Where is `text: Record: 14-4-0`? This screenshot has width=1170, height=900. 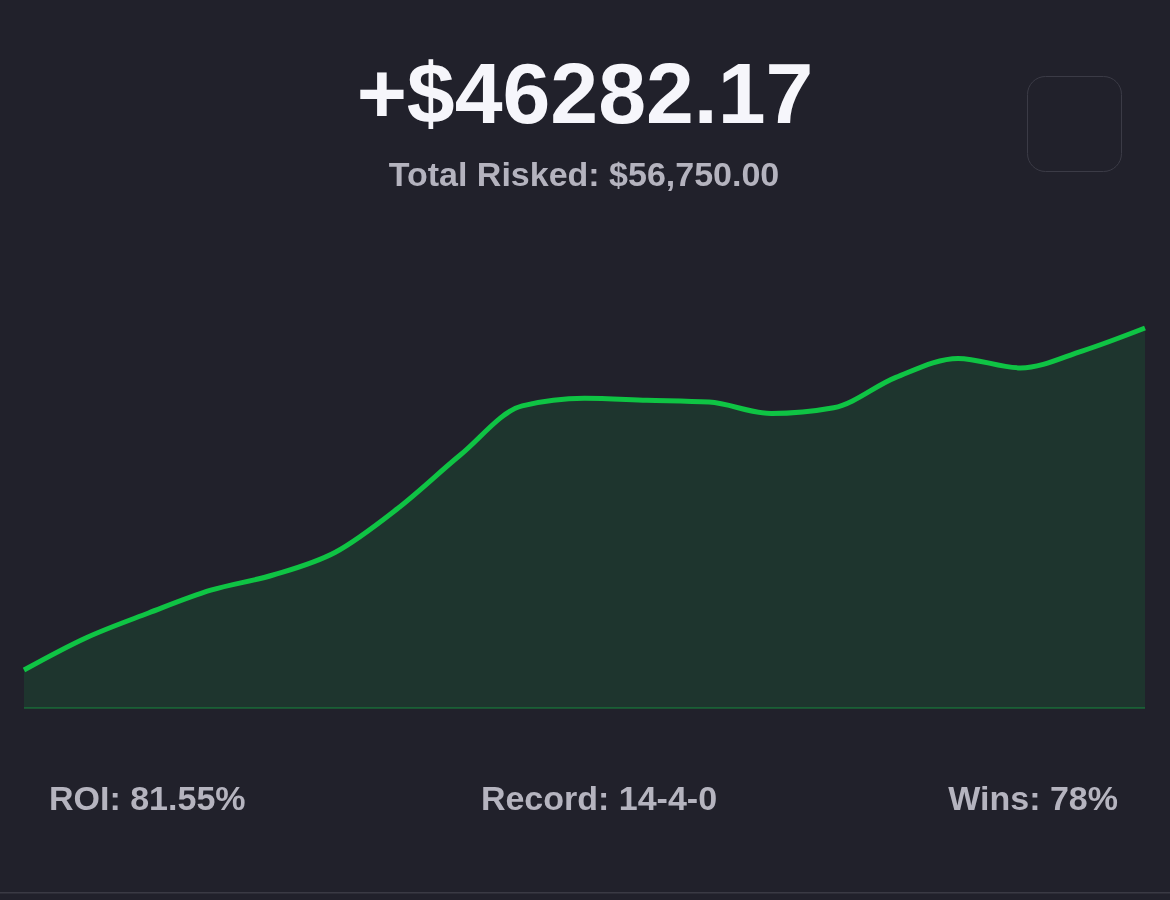
text: Record: 14-4-0 is located at coordinates (599, 798).